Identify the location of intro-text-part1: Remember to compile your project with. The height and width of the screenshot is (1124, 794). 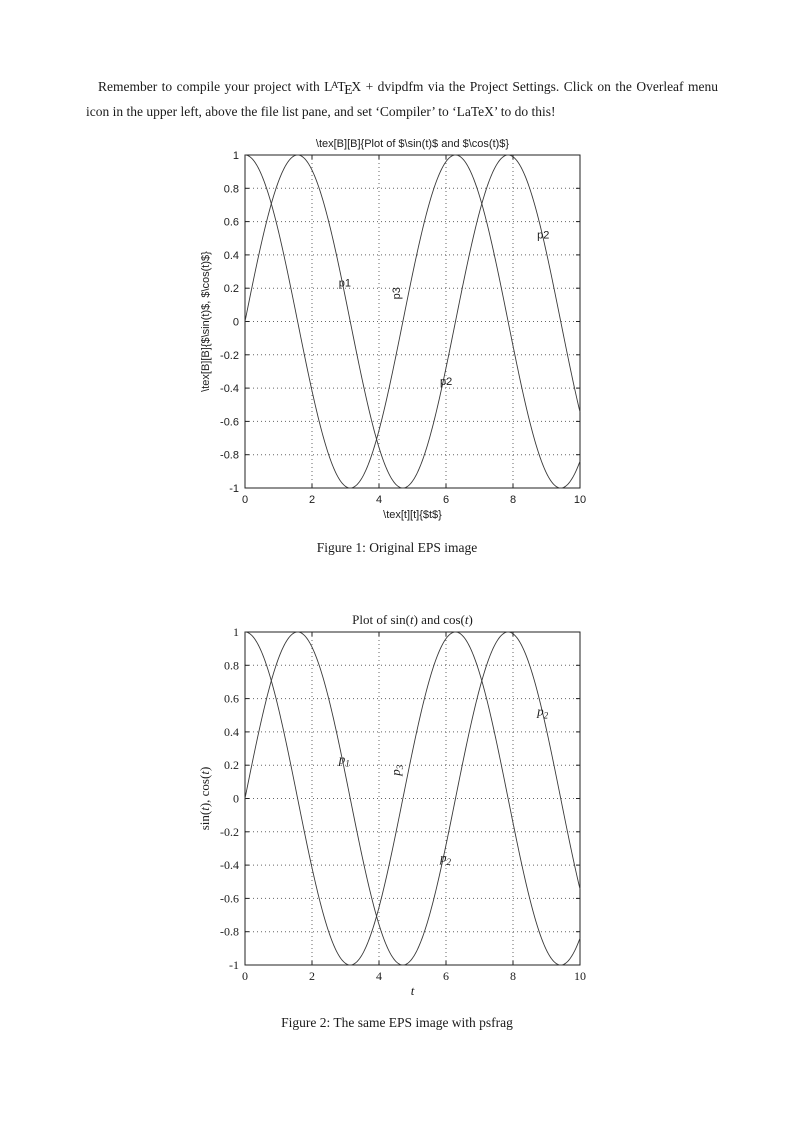
(211, 86).